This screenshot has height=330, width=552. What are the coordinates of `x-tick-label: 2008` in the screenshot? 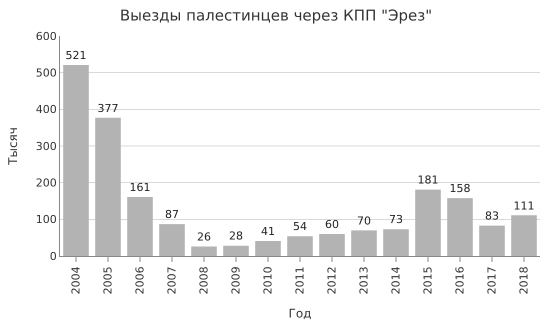 It's located at (204, 280).